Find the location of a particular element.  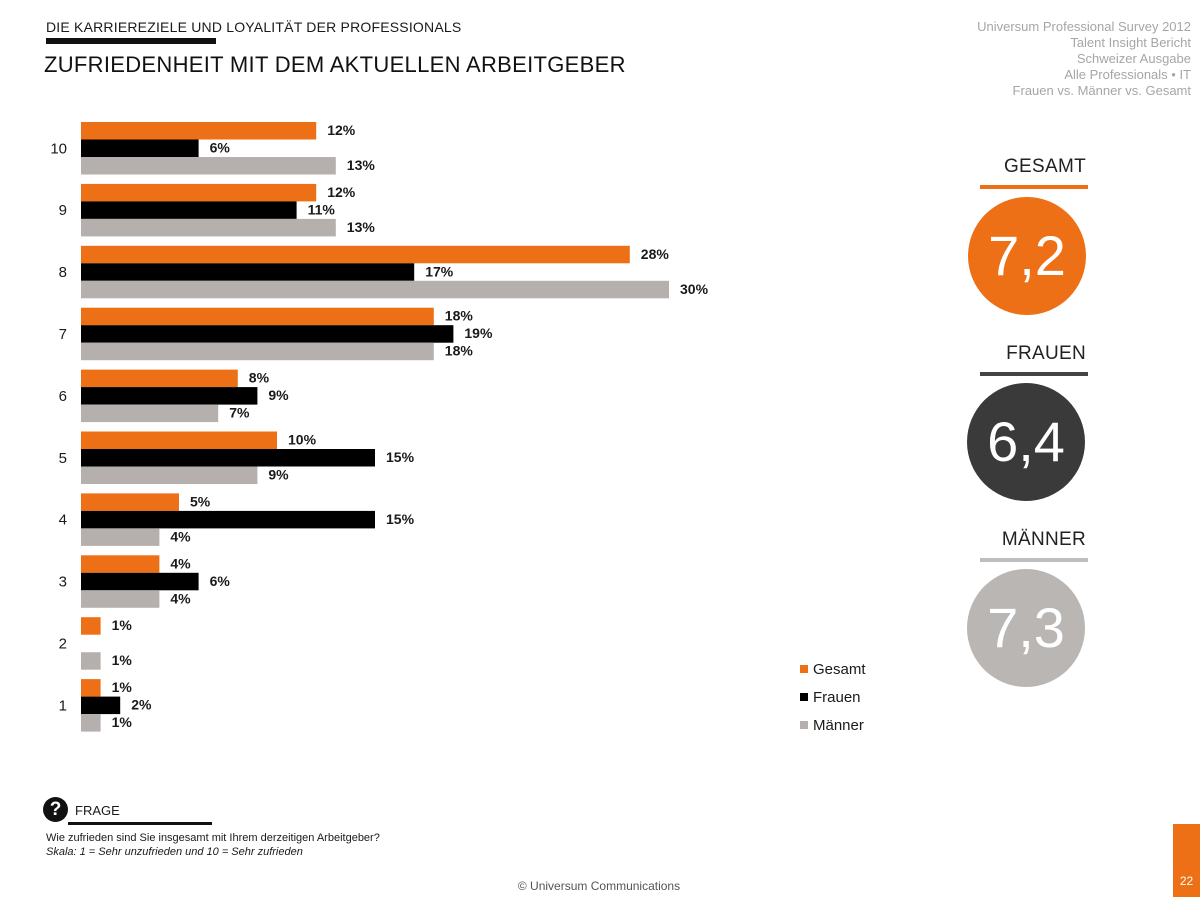

legend-label-gesamt: Gesamt is located at coordinates (839, 669).